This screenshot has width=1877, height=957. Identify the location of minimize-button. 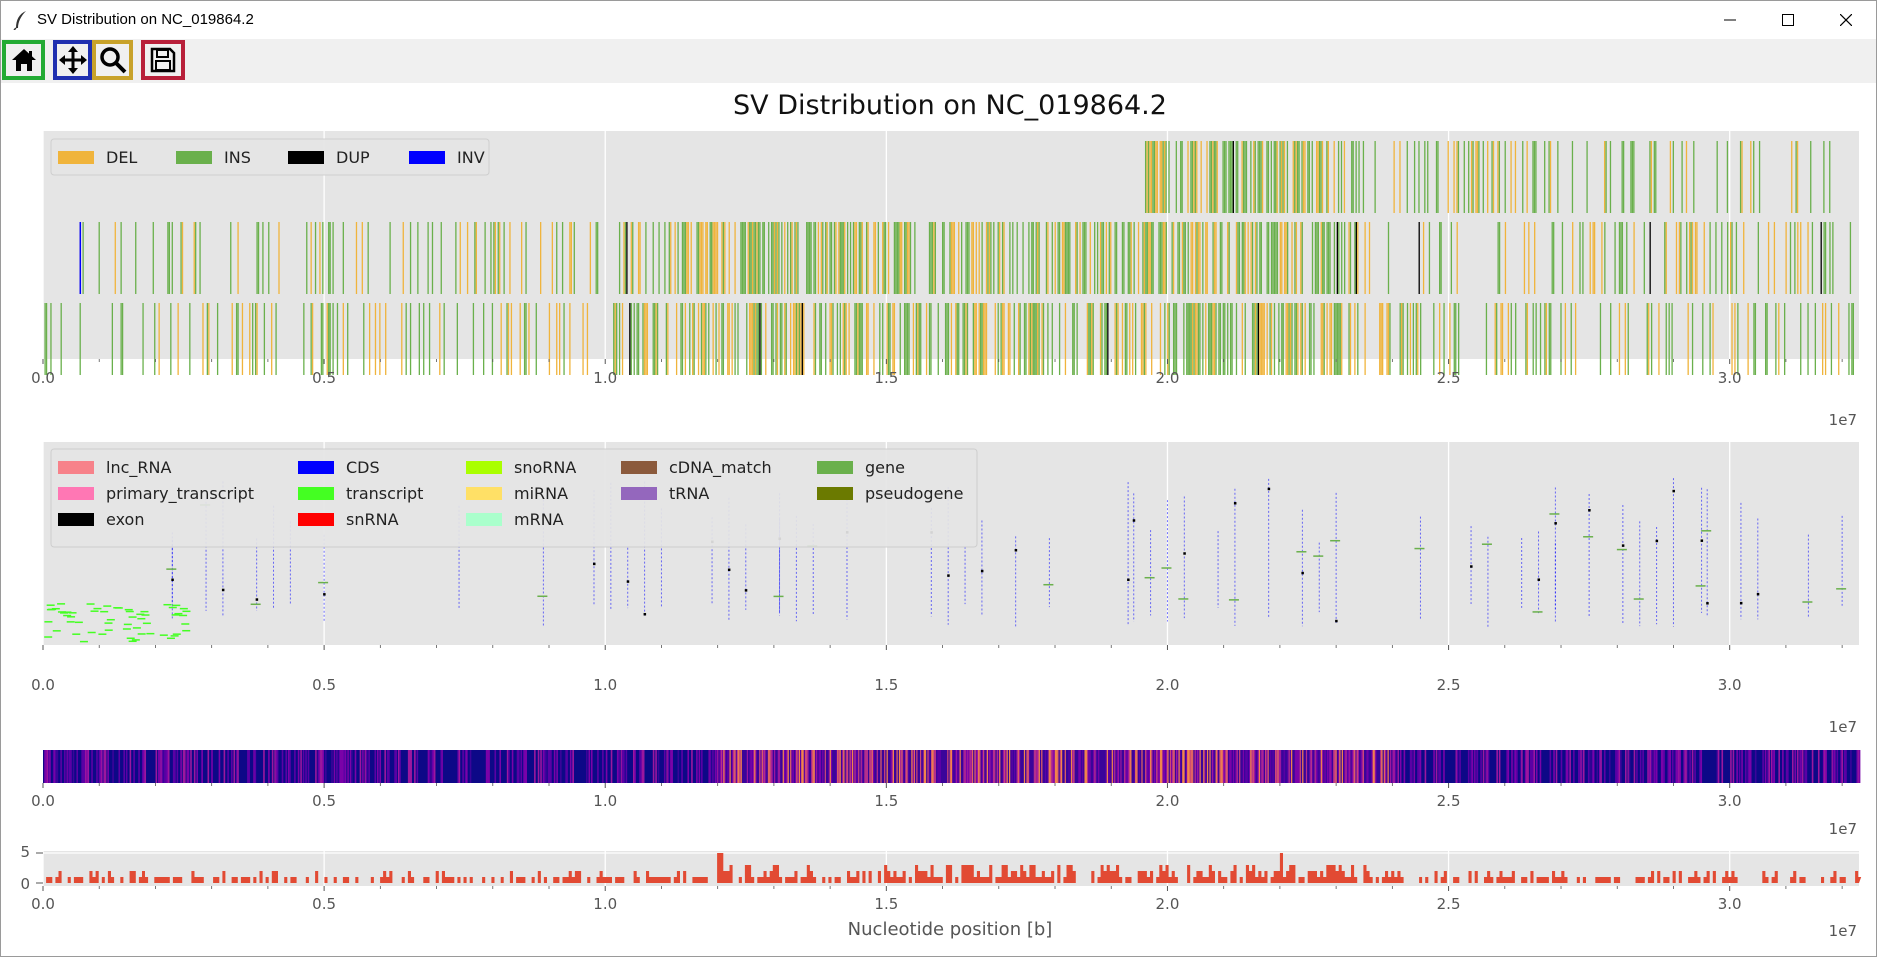
(1730, 20).